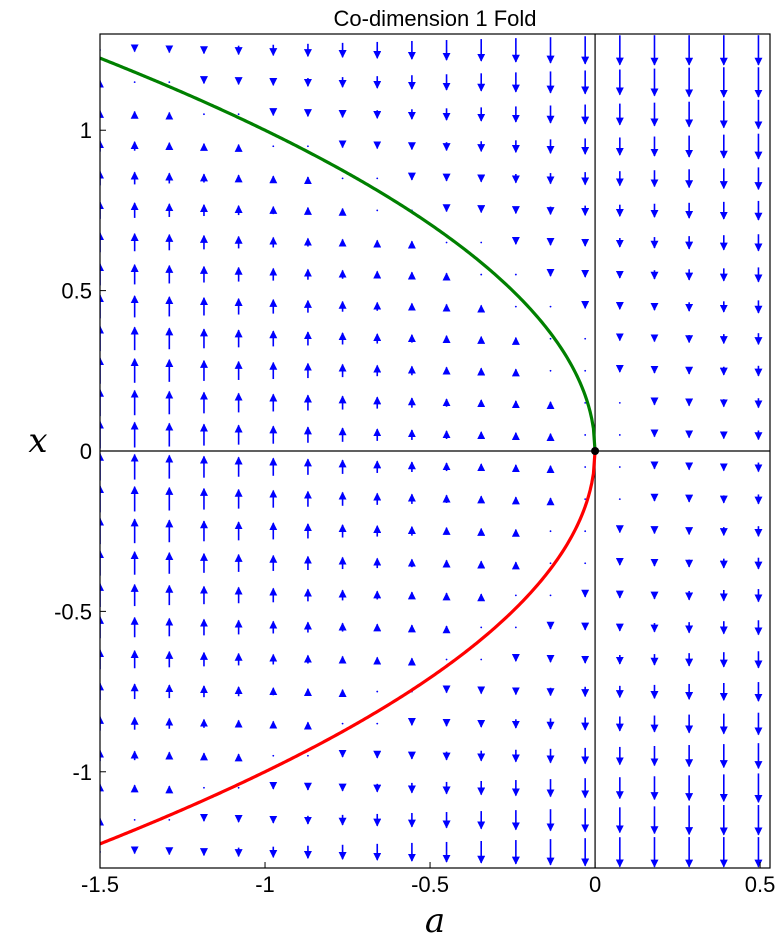 The height and width of the screenshot is (950, 783). What do you see at coordinates (435, 921) in the screenshot?
I see `x-axis-label: a` at bounding box center [435, 921].